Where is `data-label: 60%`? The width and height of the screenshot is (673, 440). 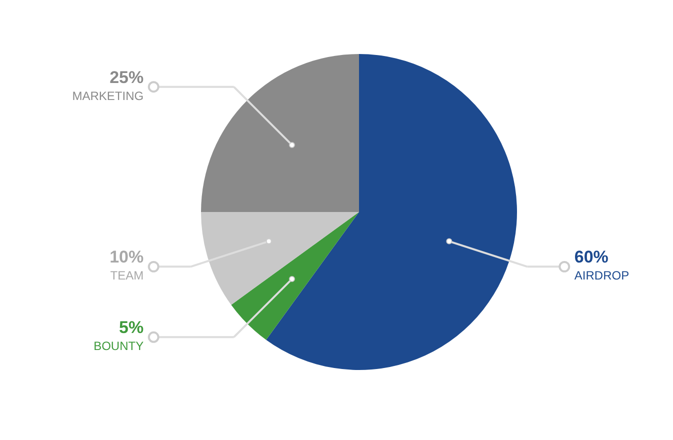
data-label: 60% is located at coordinates (591, 257).